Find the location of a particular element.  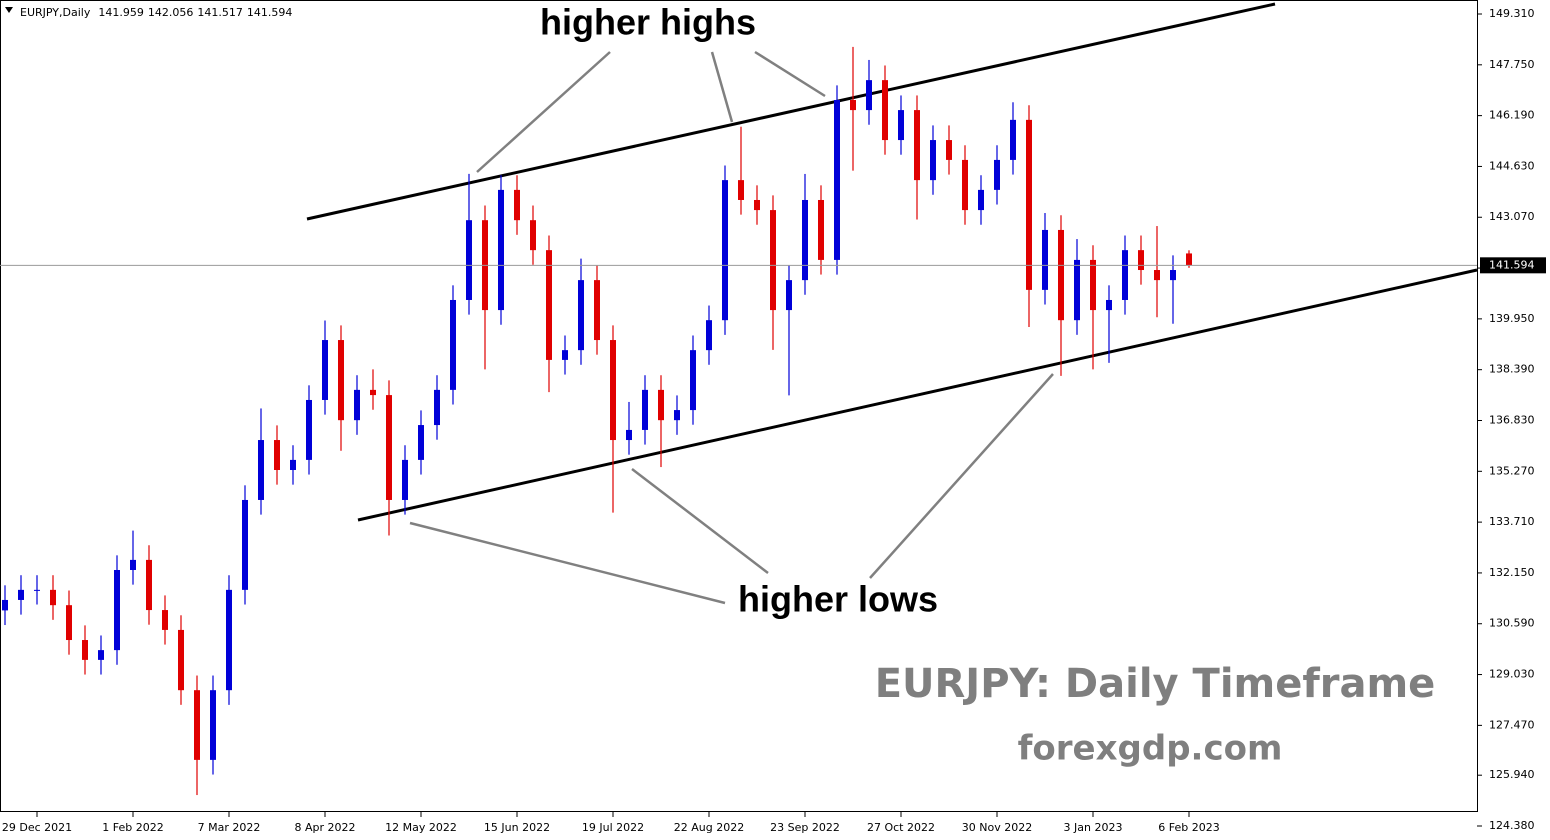

x-tick-label: 19 Jul 2022 is located at coordinates (613, 827).